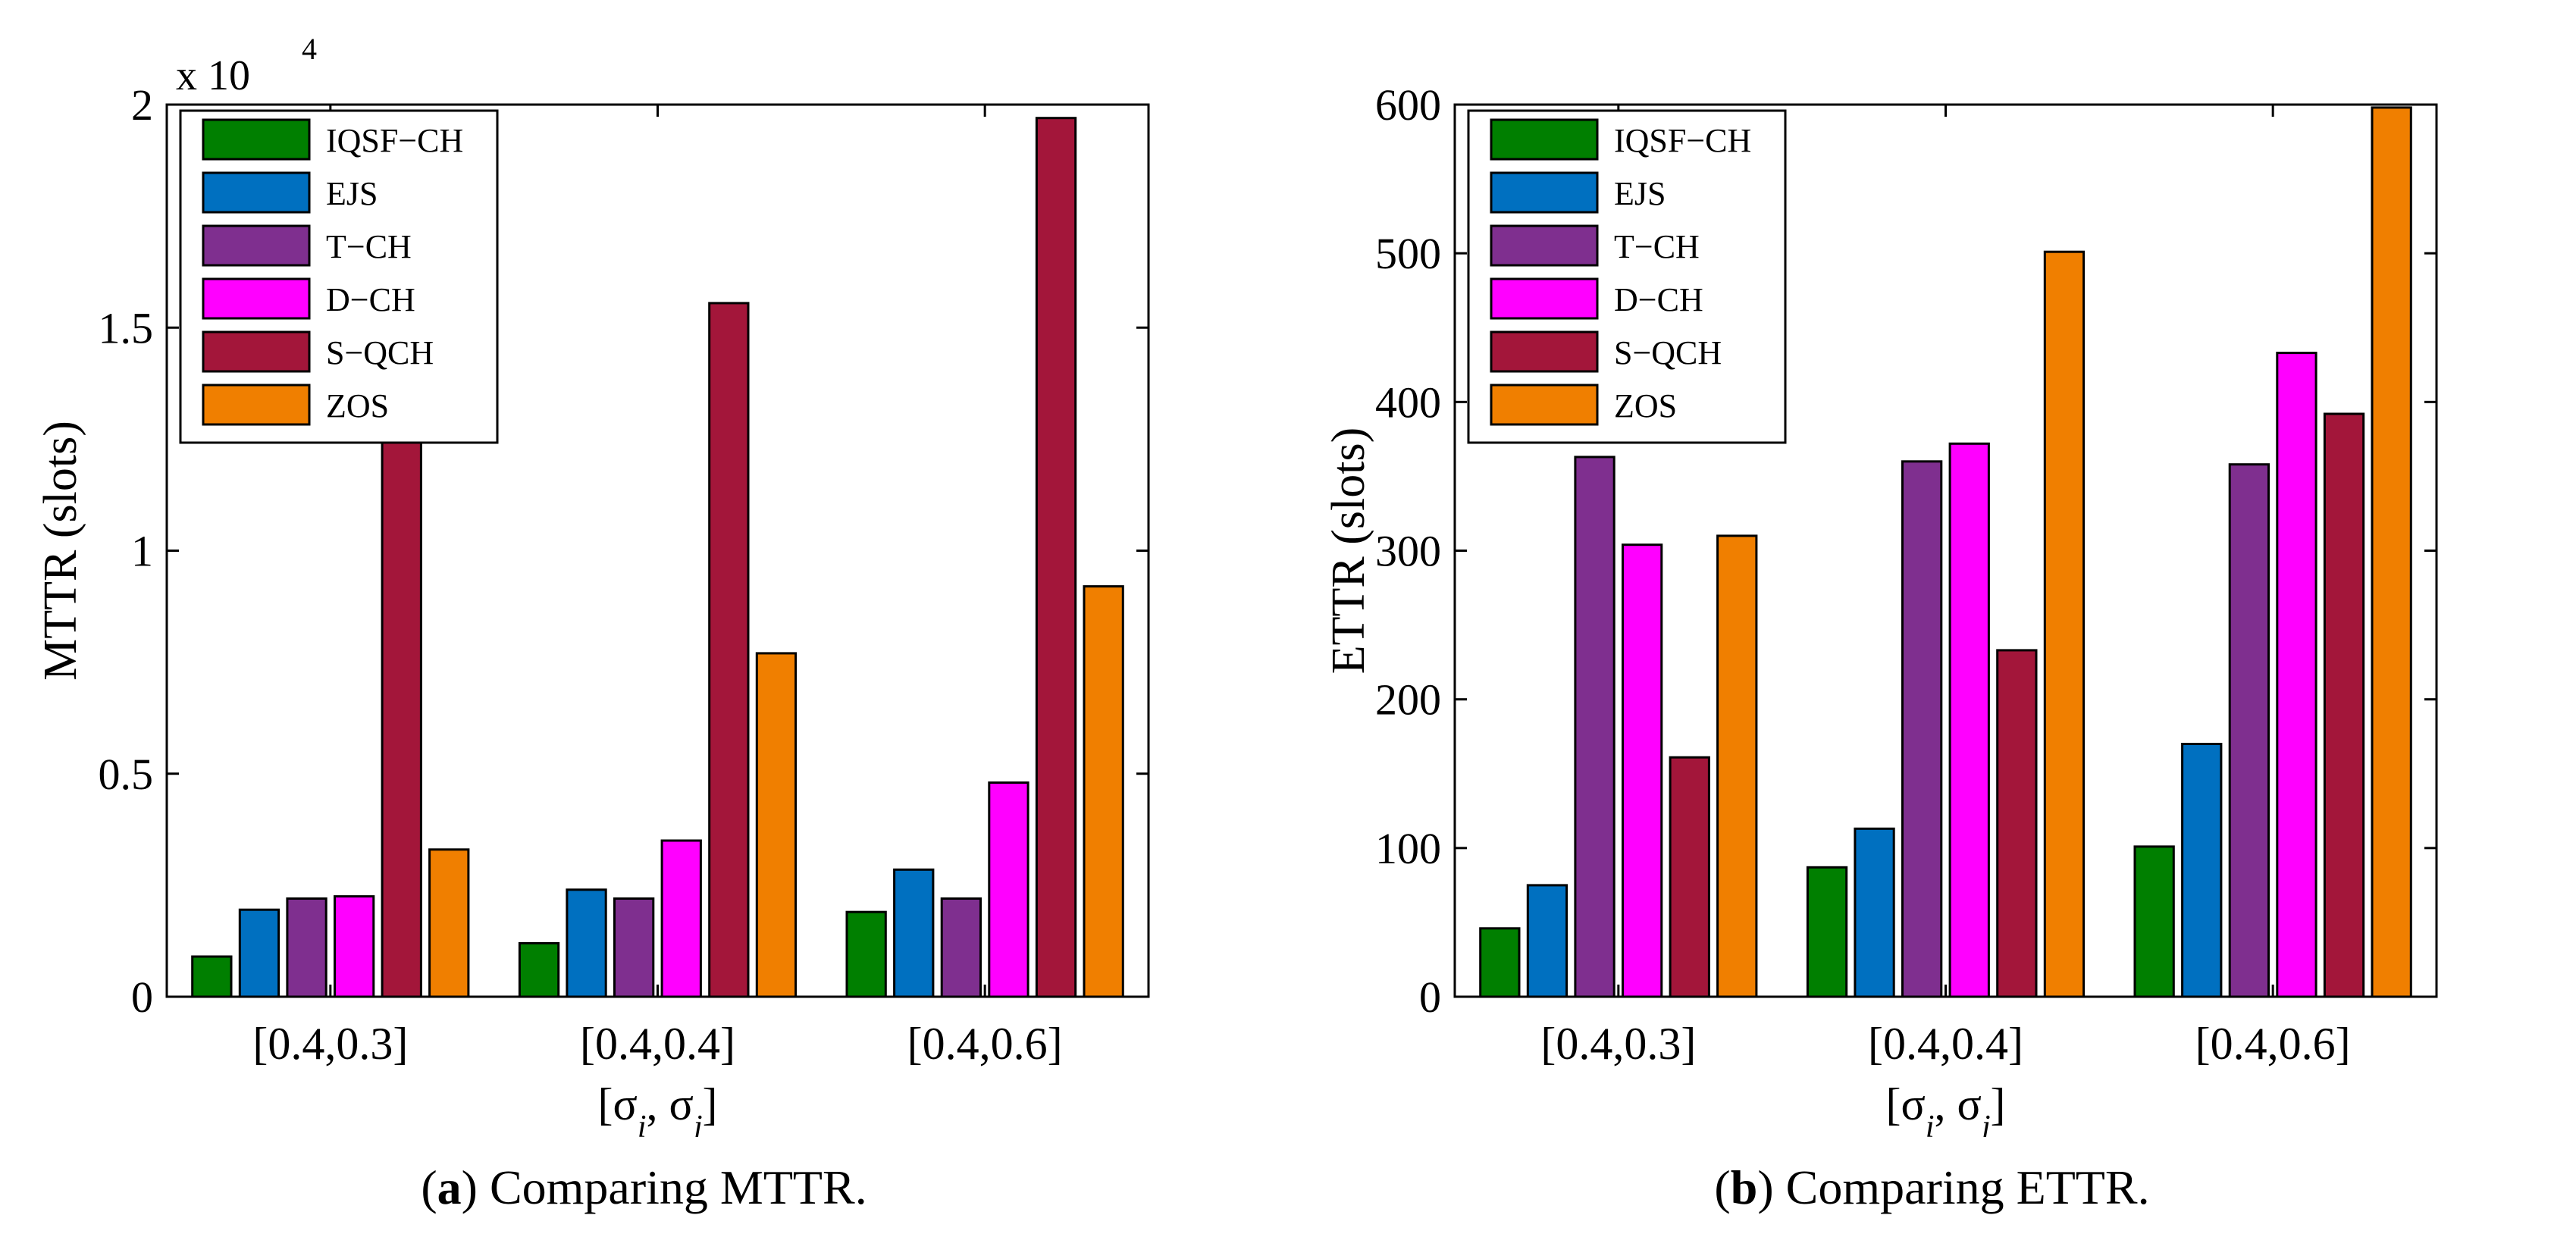  What do you see at coordinates (1408, 402) in the screenshot?
I see `y-tick-label-4: 400` at bounding box center [1408, 402].